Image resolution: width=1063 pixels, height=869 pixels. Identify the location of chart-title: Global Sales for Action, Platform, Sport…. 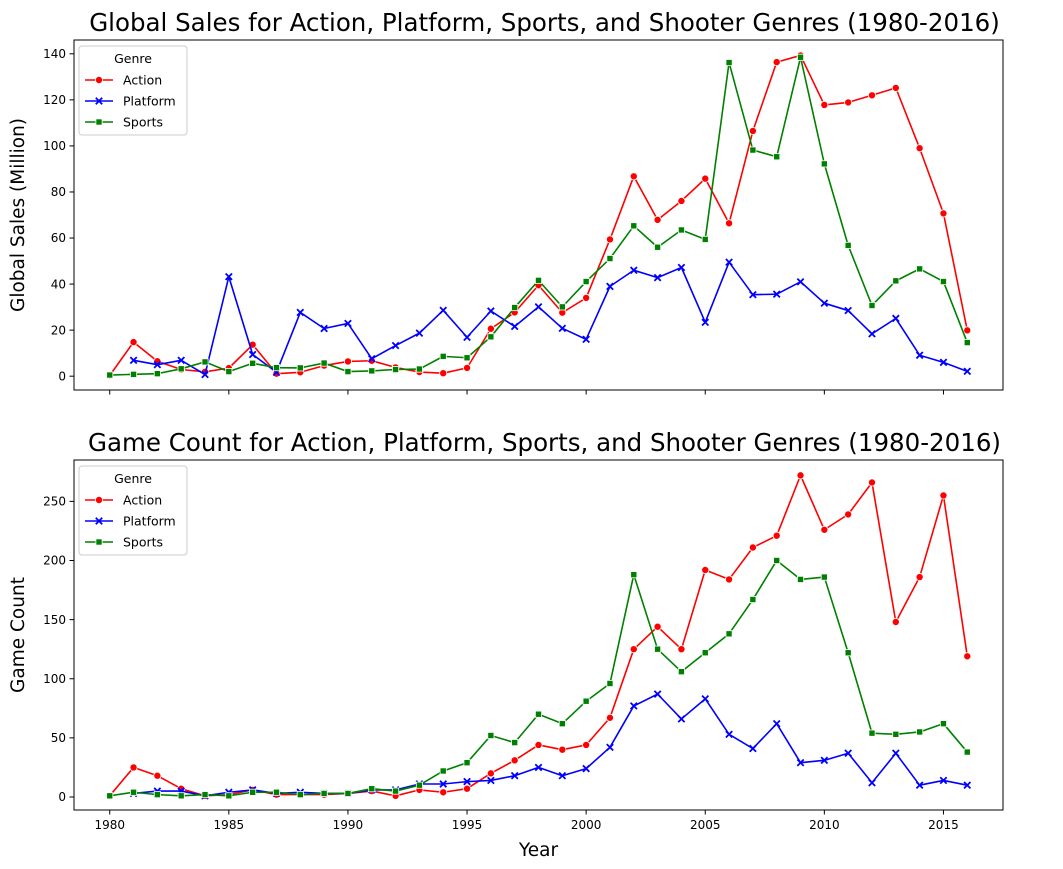
(544, 22).